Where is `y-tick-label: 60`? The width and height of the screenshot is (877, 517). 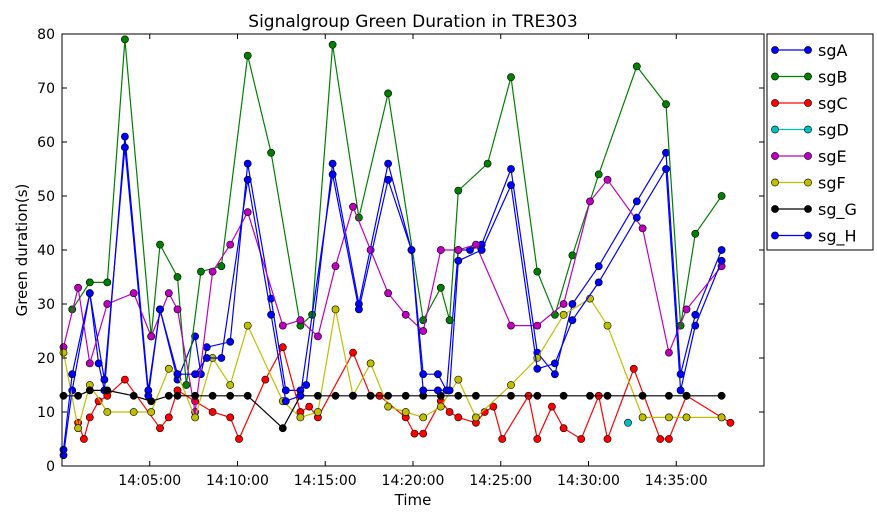 y-tick-label: 60 is located at coordinates (46, 143).